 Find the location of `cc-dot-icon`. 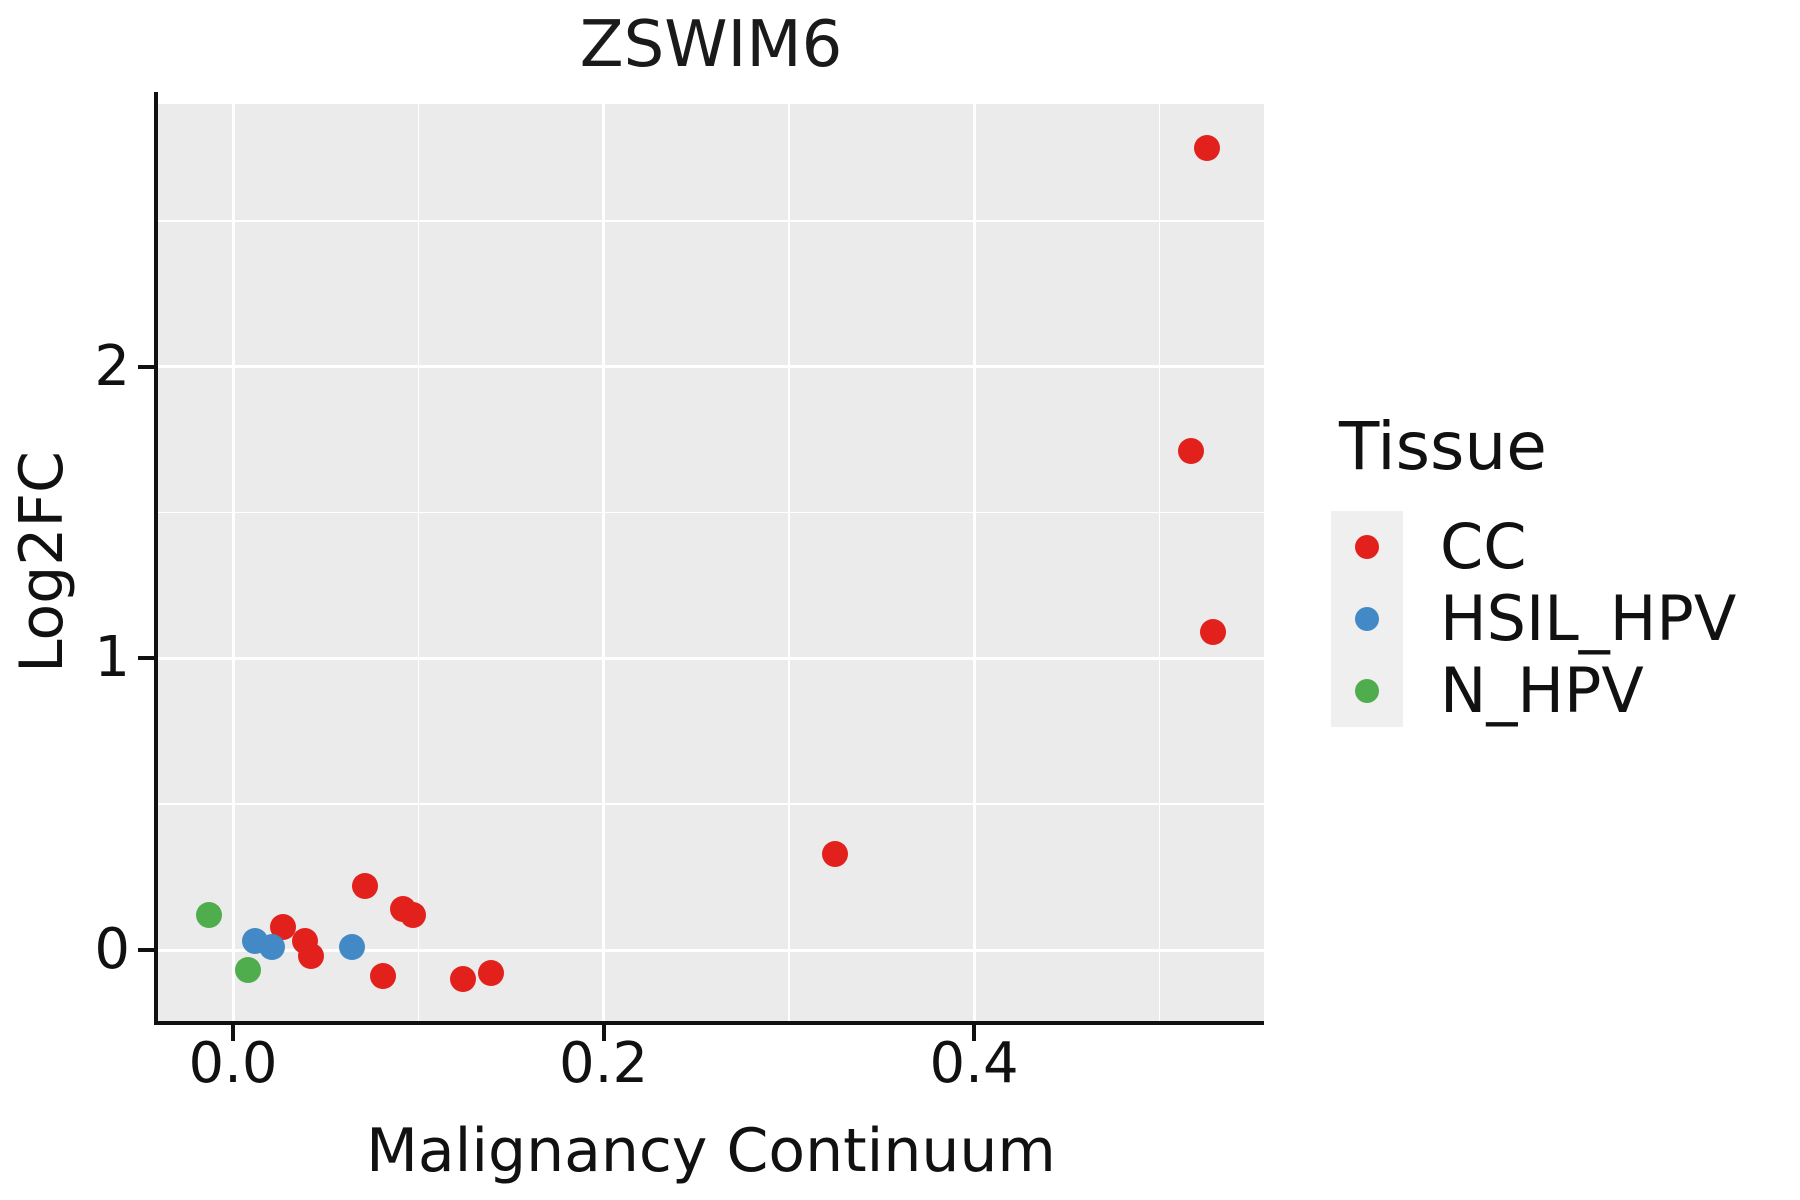

cc-dot-icon is located at coordinates (1367, 547).